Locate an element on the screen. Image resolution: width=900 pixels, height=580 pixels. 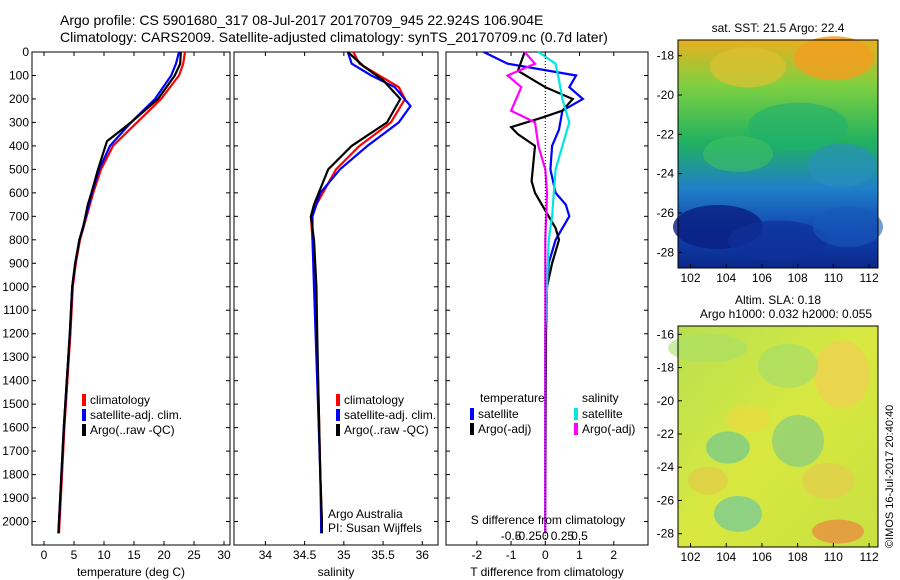
map-y-tick-label-sla-map: -18 is located at coordinates (666, 368).